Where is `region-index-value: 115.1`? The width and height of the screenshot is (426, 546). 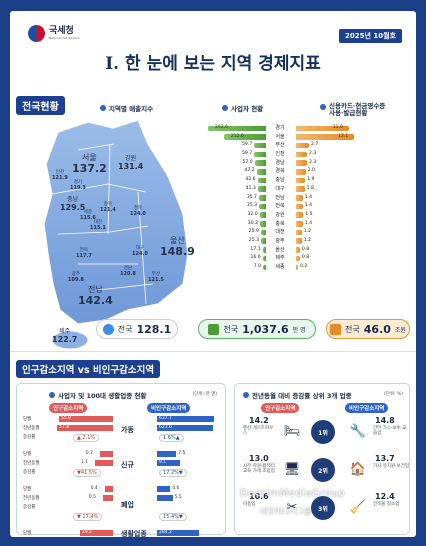 region-index-value: 115.1 is located at coordinates (98, 227).